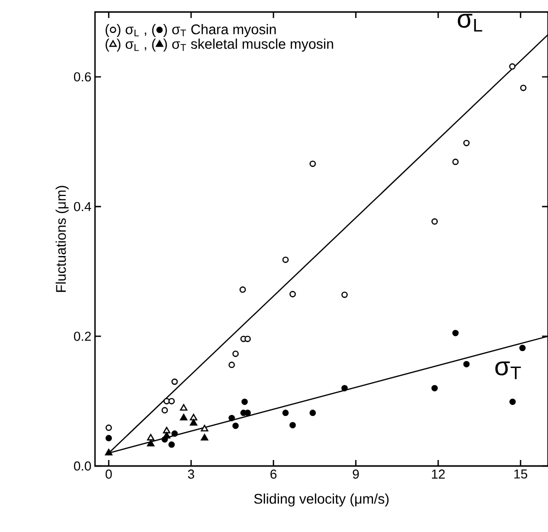  Describe the element at coordinates (273, 474) in the screenshot. I see `x-tick-label: 6` at that location.